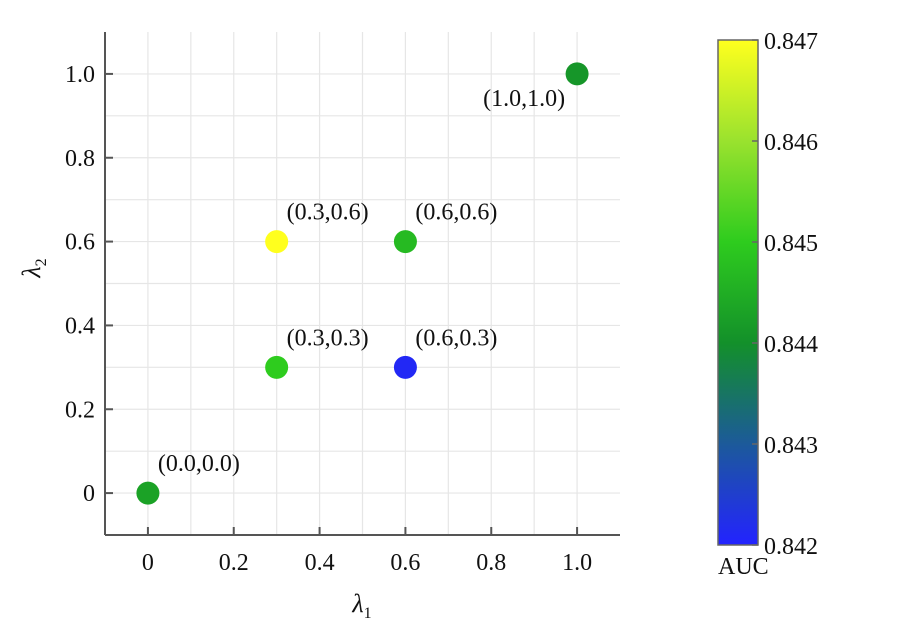  Describe the element at coordinates (524, 99) in the screenshot. I see `point-label: (1.0,1.0)` at that location.